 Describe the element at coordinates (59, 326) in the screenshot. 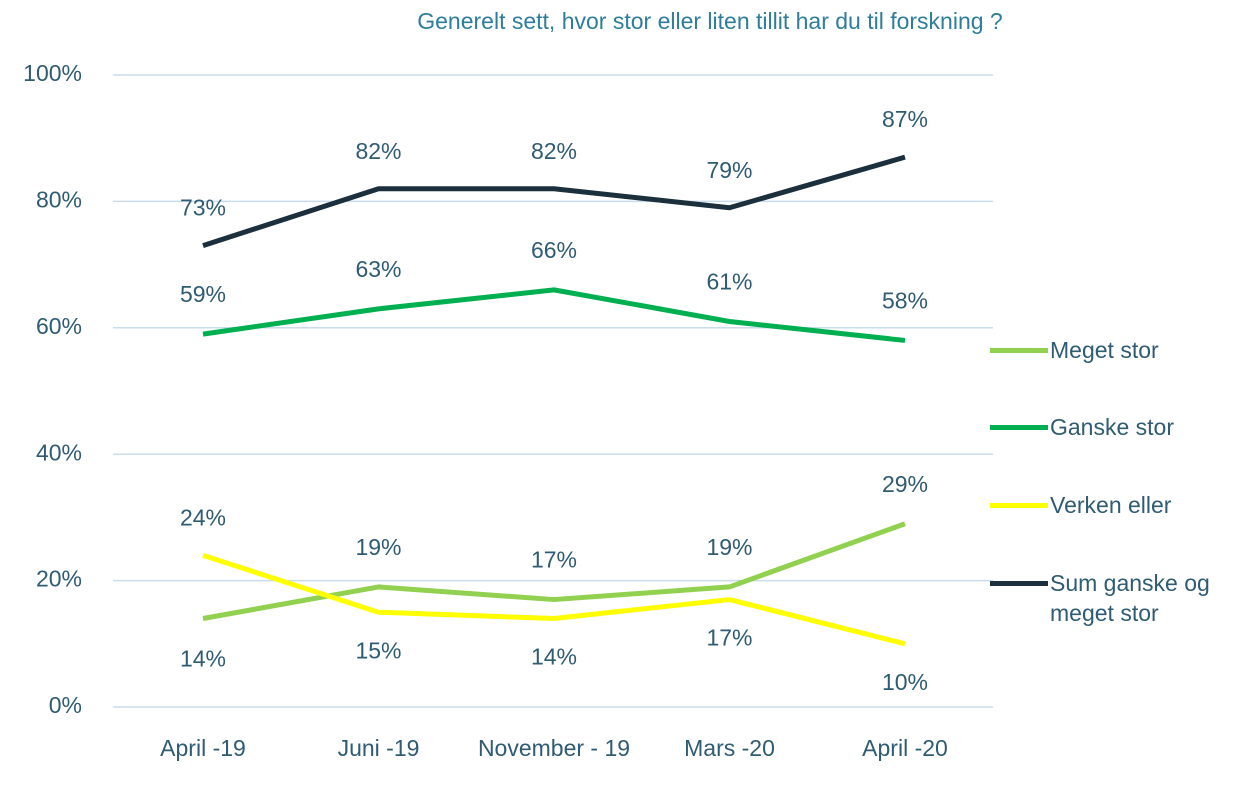

I see `y-tick-label: 60%` at that location.